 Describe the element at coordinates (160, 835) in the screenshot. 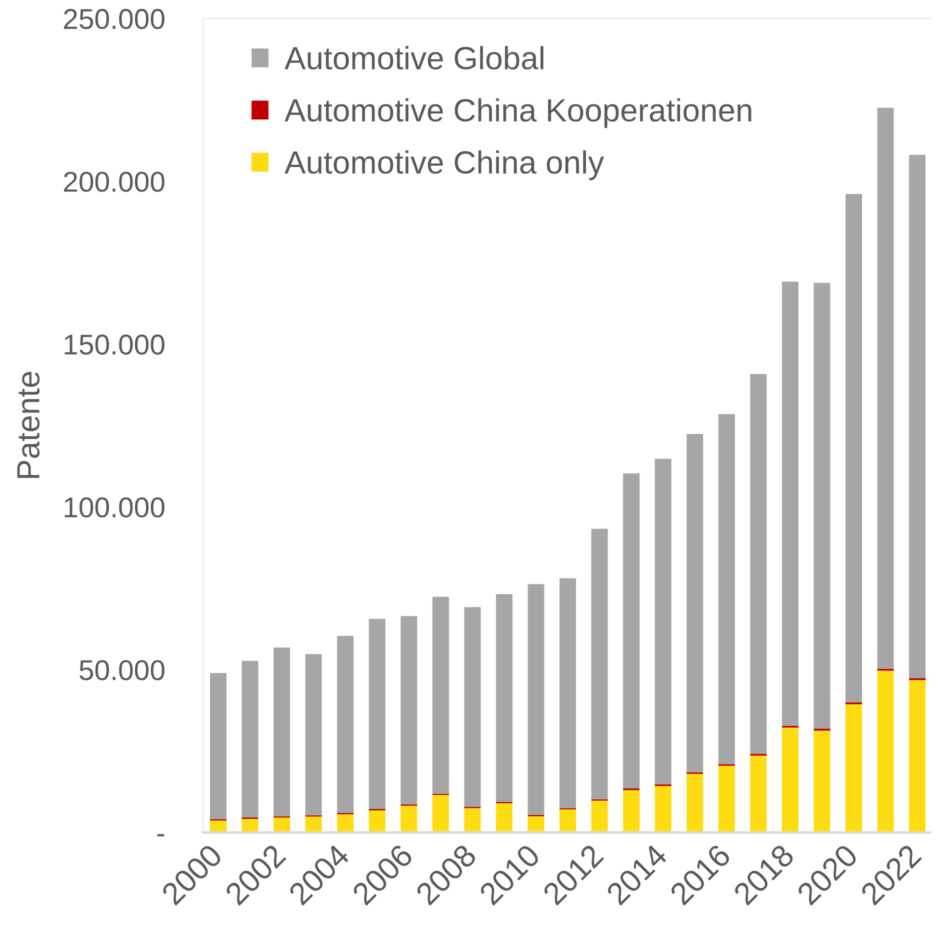

I see `y-tick-label: -` at that location.